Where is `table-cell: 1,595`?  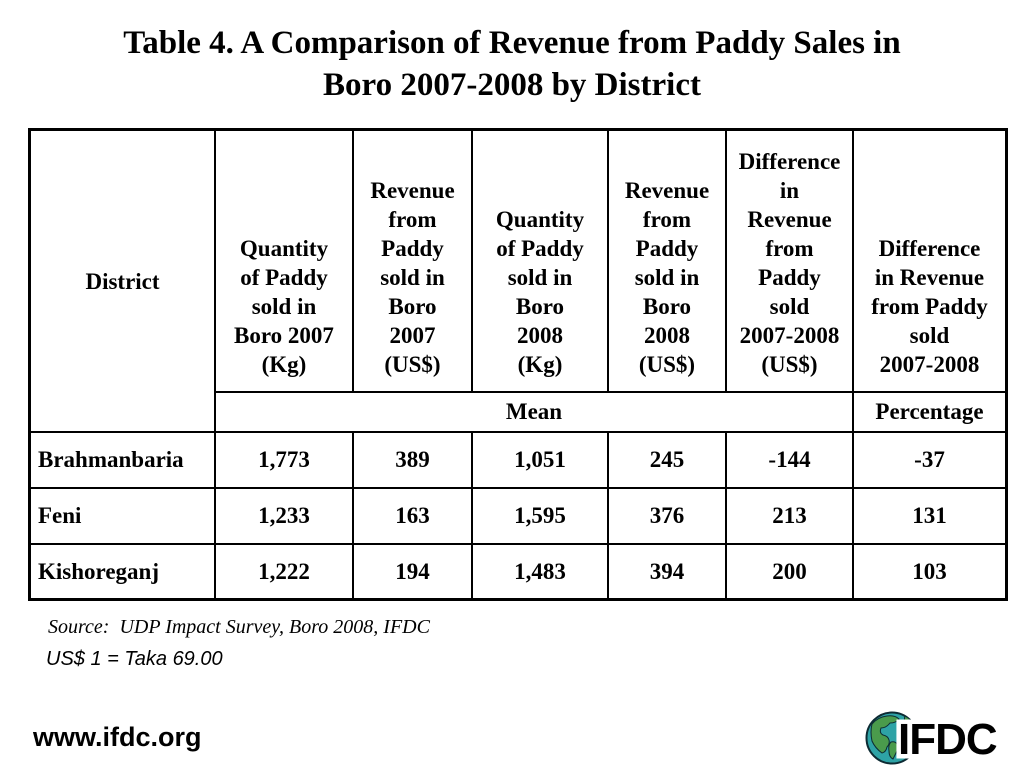 table-cell: 1,595 is located at coordinates (540, 516).